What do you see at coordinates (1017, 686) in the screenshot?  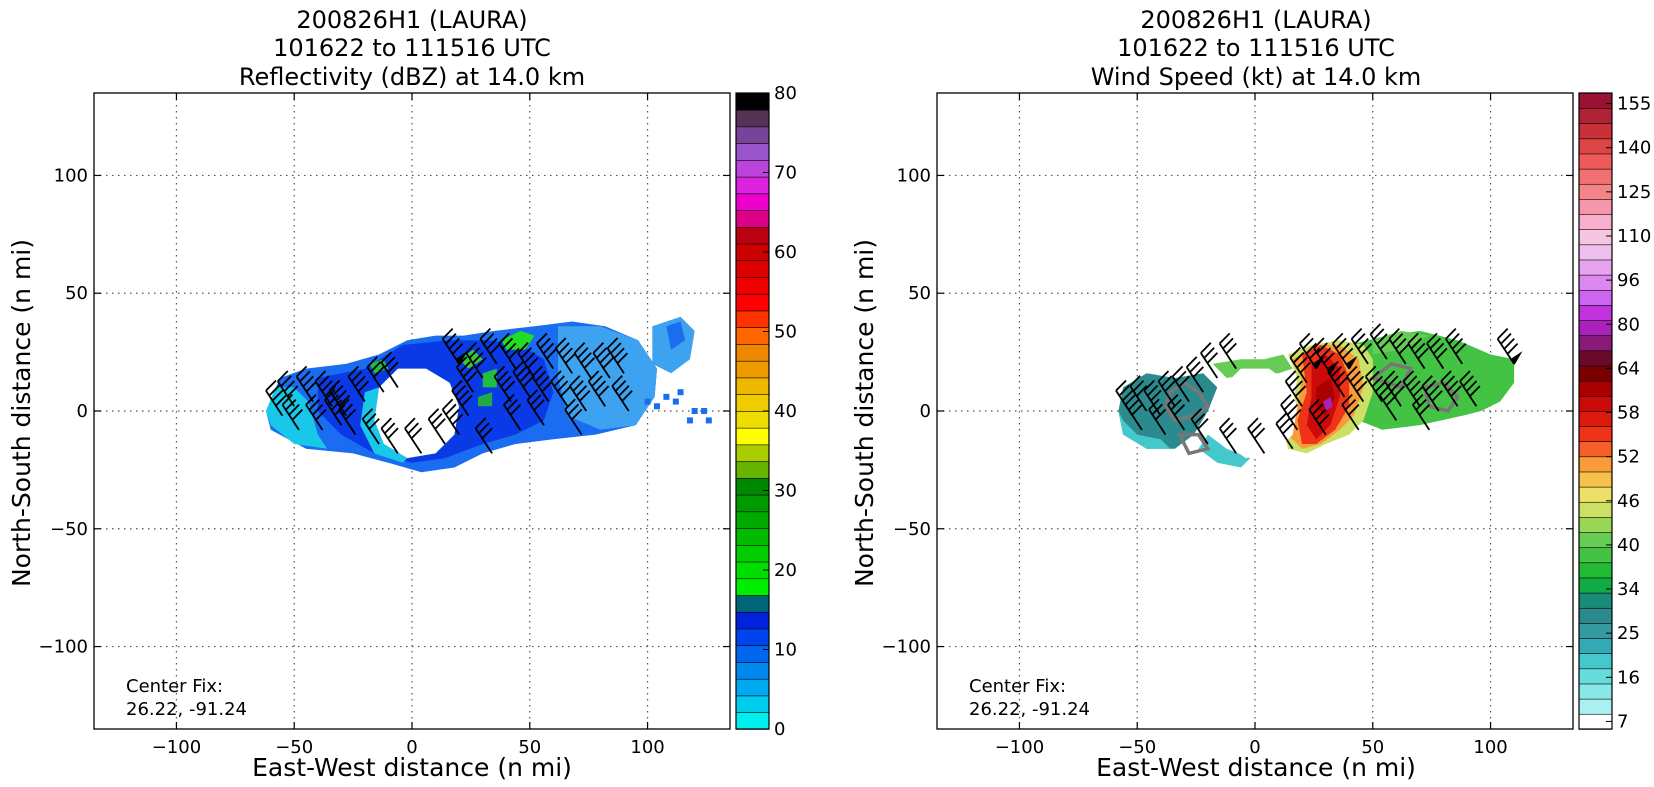 I see `wind-center-fix-label: Center Fix:` at bounding box center [1017, 686].